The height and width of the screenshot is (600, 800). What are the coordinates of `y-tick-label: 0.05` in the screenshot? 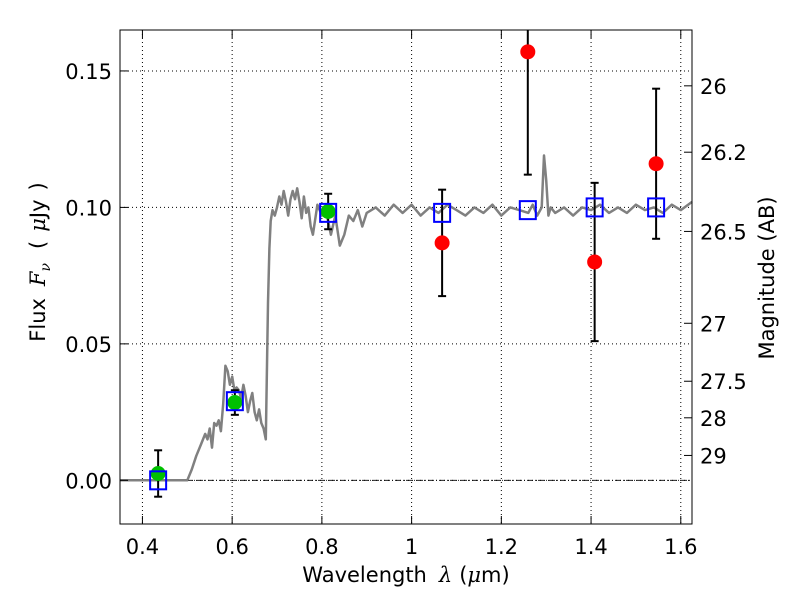 It's located at (88, 345).